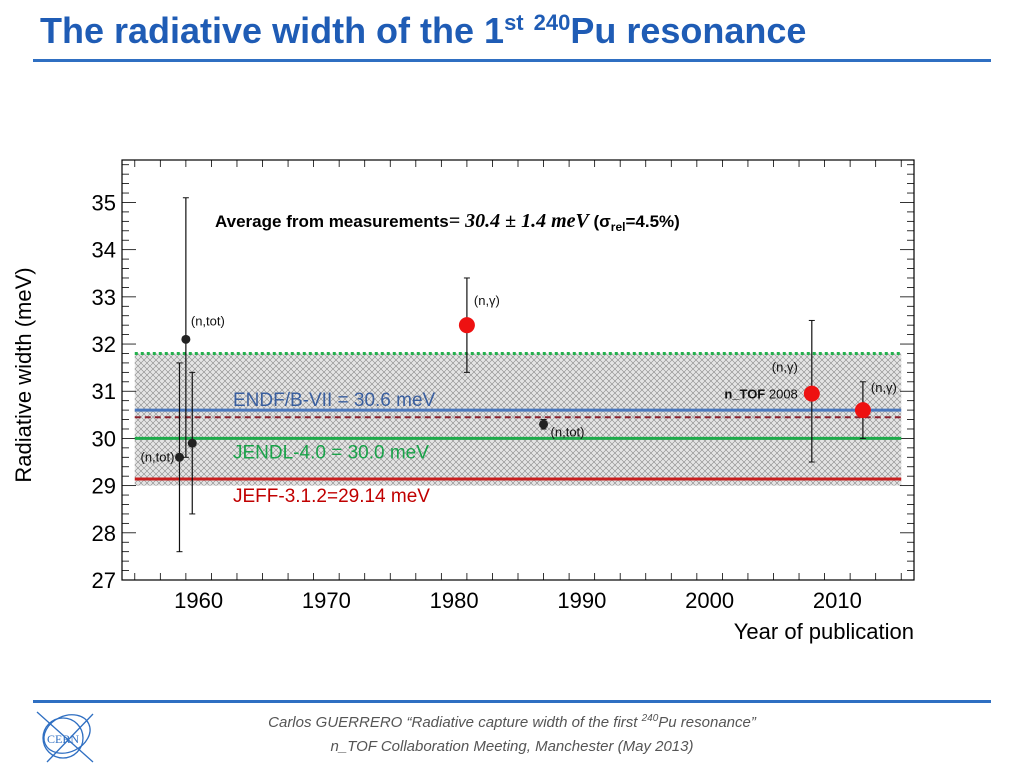  I want to click on x-tick-label: 1980, so click(454, 600).